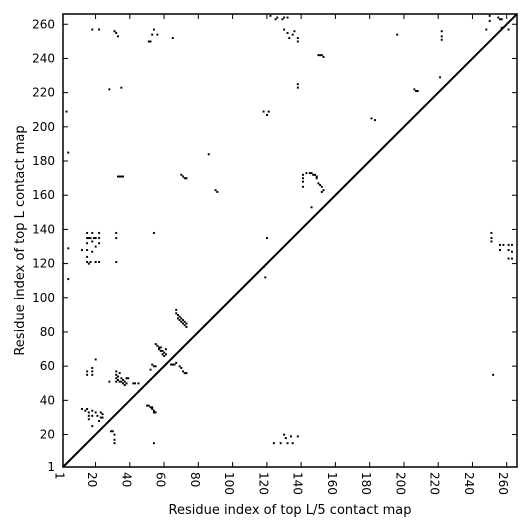 This screenshot has width=531, height=531. What do you see at coordinates (290, 510) in the screenshot?
I see `x-axis-label: Residue index of top L/5 contact map` at bounding box center [290, 510].